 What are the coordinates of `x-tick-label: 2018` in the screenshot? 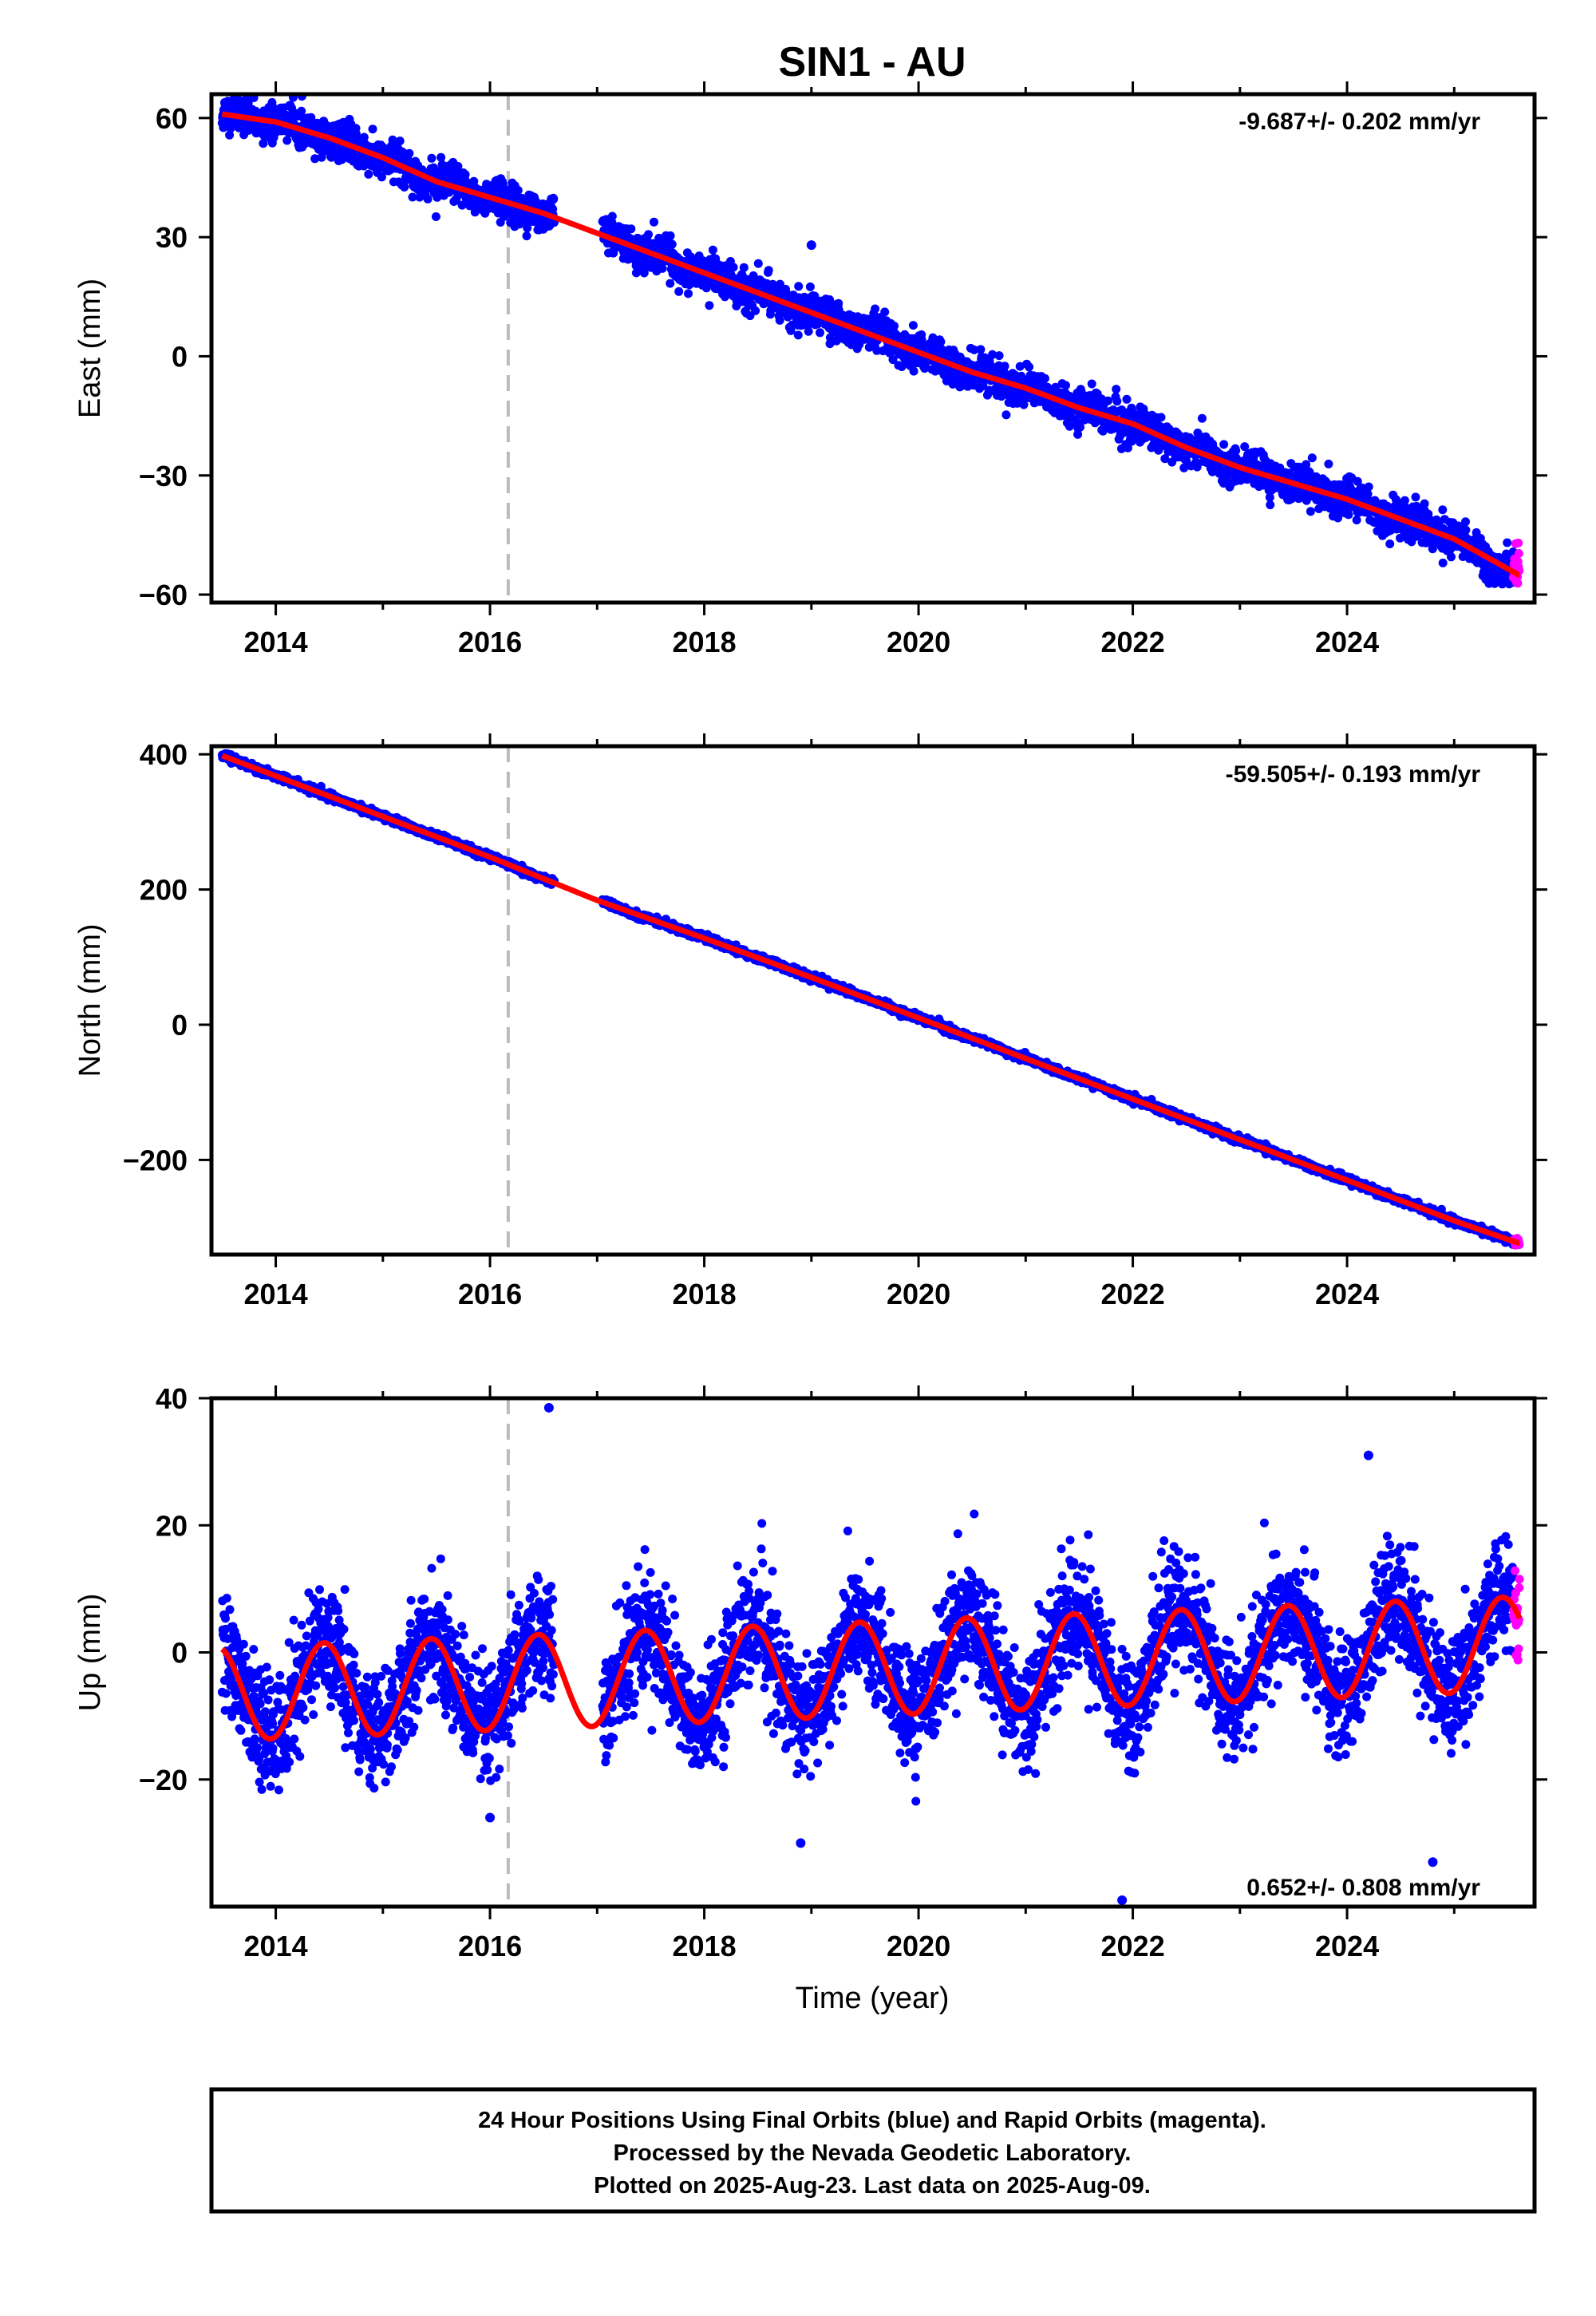 It's located at (705, 642).